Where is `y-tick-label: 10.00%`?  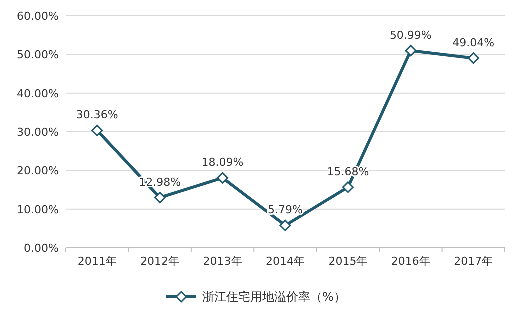 y-tick-label: 10.00% is located at coordinates (38, 209).